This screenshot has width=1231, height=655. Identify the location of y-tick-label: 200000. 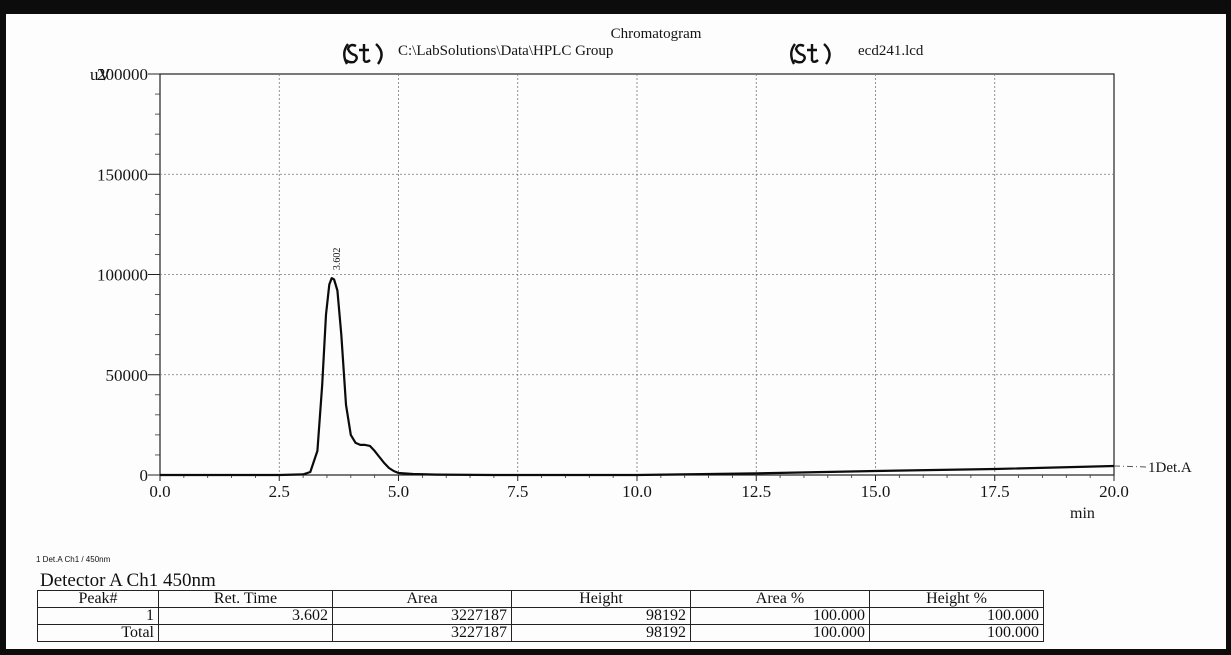
(122, 74).